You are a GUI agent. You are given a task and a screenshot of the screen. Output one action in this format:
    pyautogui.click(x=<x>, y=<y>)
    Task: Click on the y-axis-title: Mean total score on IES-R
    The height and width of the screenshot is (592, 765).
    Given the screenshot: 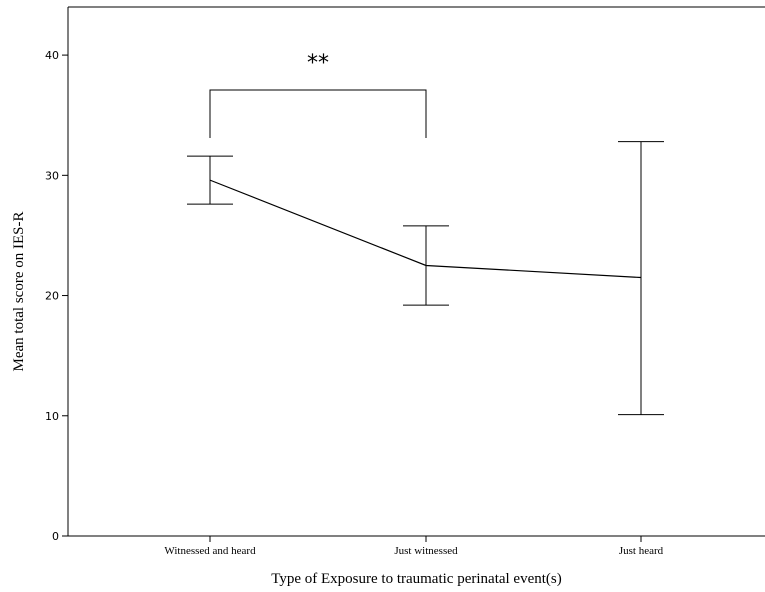 What is the action you would take?
    pyautogui.click(x=19, y=292)
    